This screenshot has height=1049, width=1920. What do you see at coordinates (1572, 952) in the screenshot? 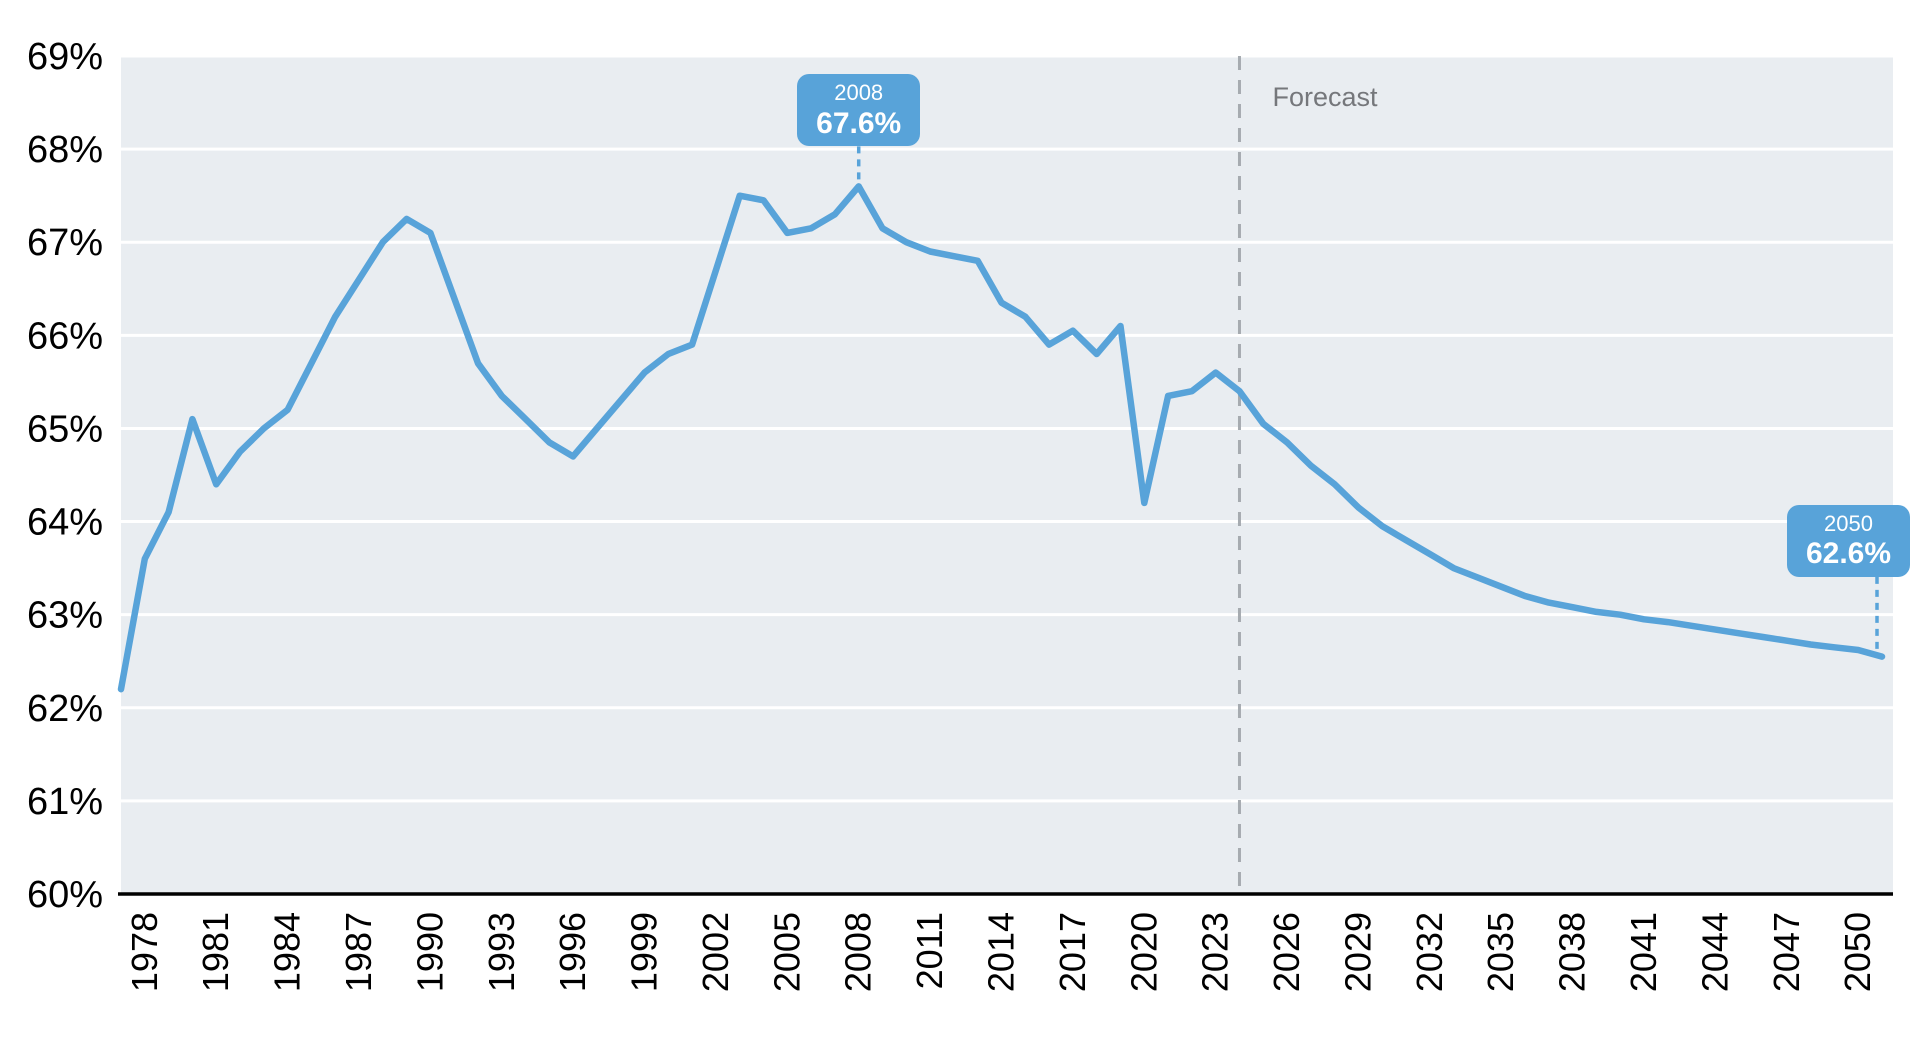
I see `x-tick-label: 2038` at bounding box center [1572, 952].